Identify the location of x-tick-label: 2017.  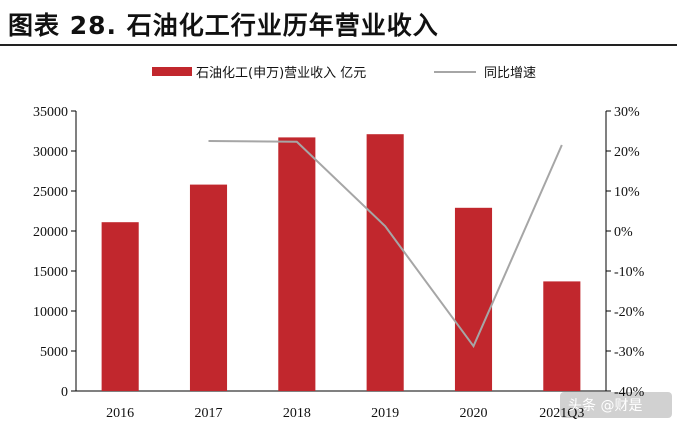
(209, 413).